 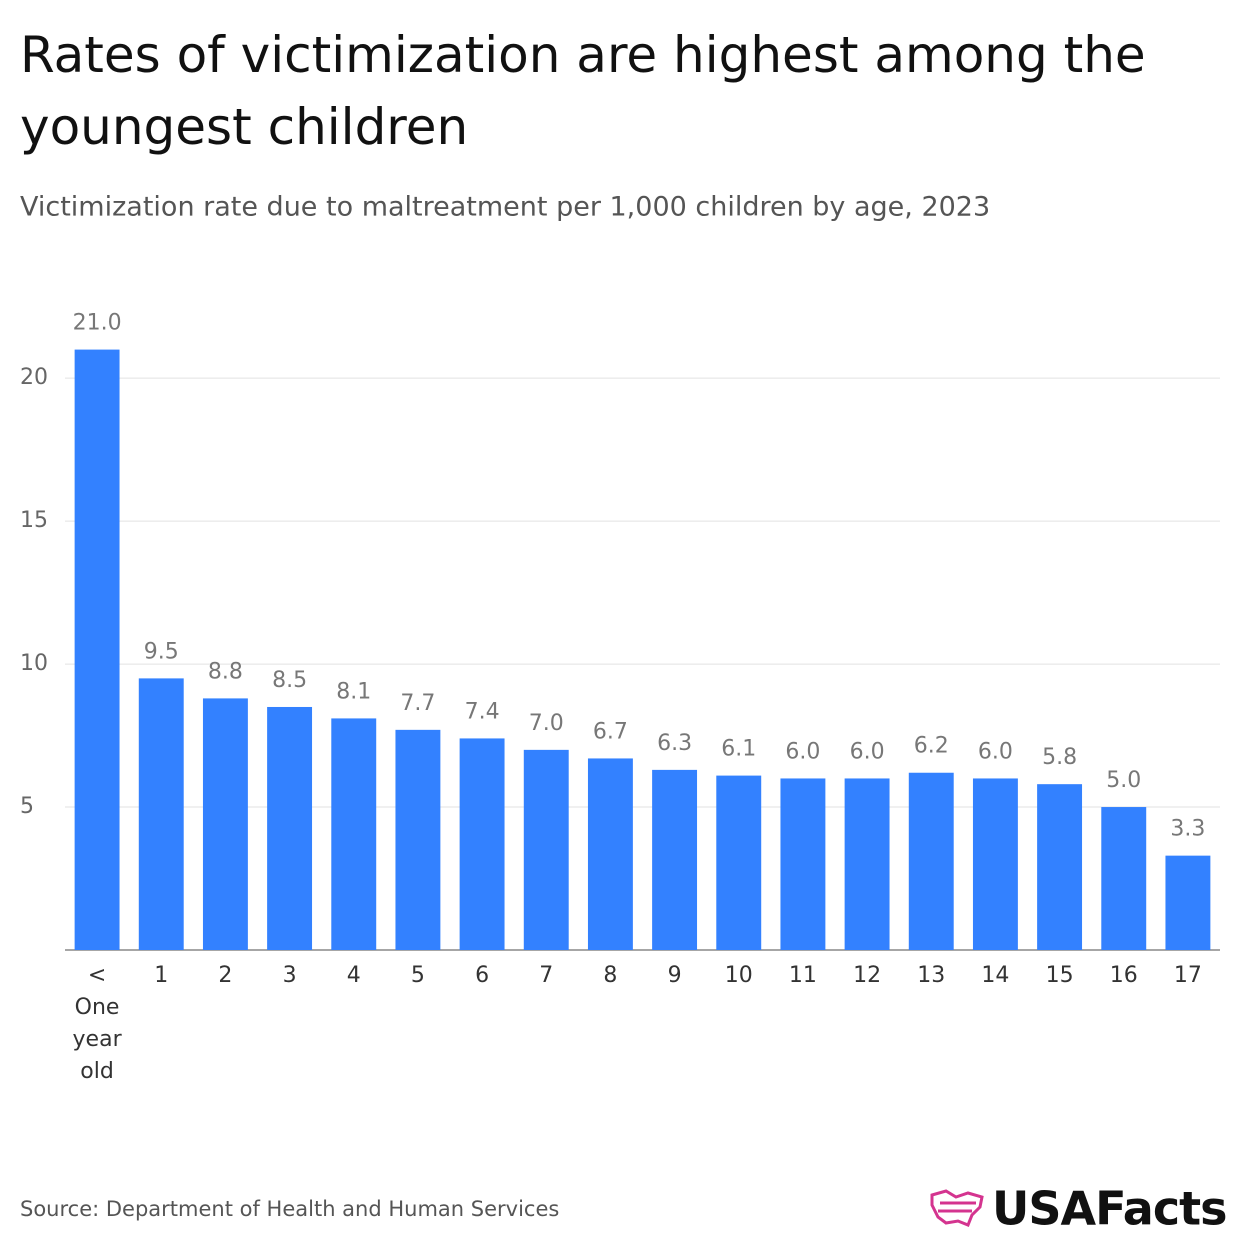 What do you see at coordinates (225, 975) in the screenshot?
I see `x-tick-label: 2` at bounding box center [225, 975].